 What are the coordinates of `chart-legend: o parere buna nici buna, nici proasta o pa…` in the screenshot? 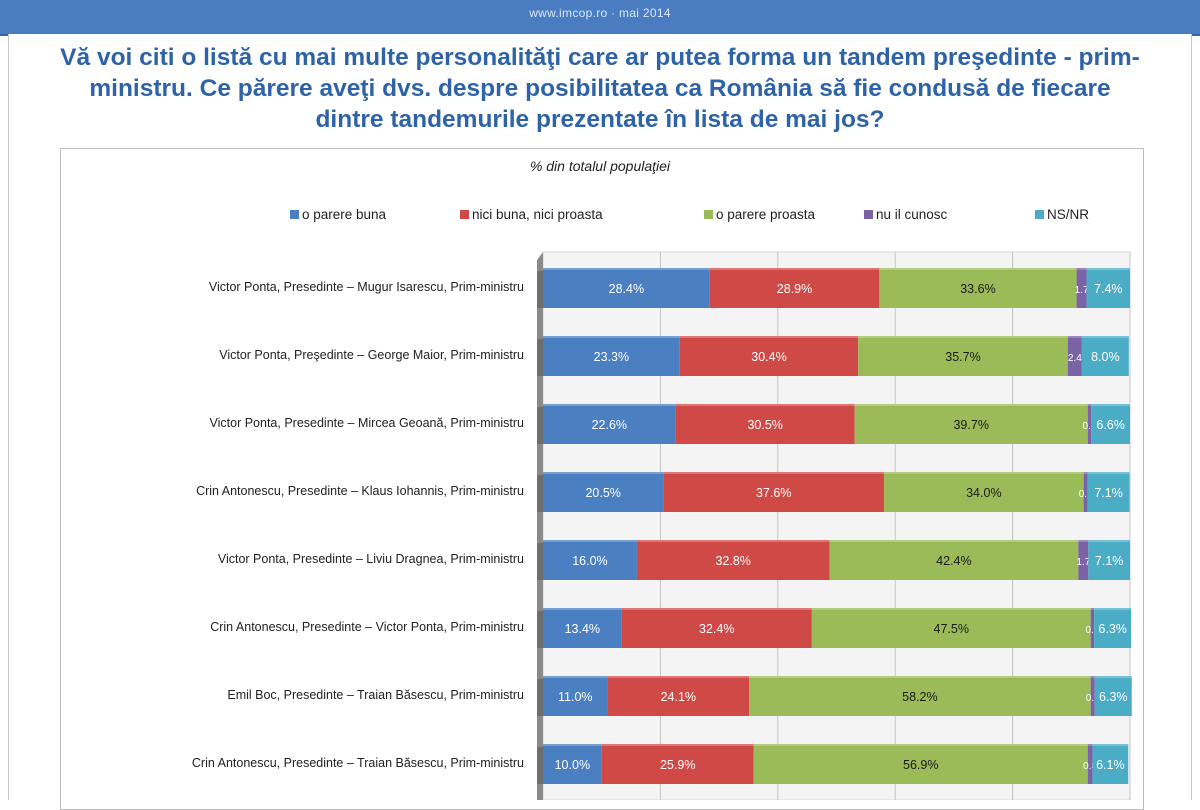 It's located at (715, 217).